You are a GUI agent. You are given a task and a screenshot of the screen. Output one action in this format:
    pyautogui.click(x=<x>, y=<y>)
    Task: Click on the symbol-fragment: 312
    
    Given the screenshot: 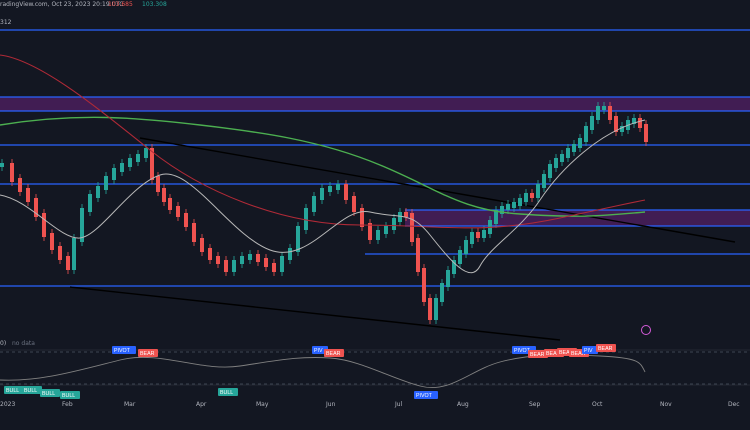 What is the action you would take?
    pyautogui.click(x=6, y=22)
    